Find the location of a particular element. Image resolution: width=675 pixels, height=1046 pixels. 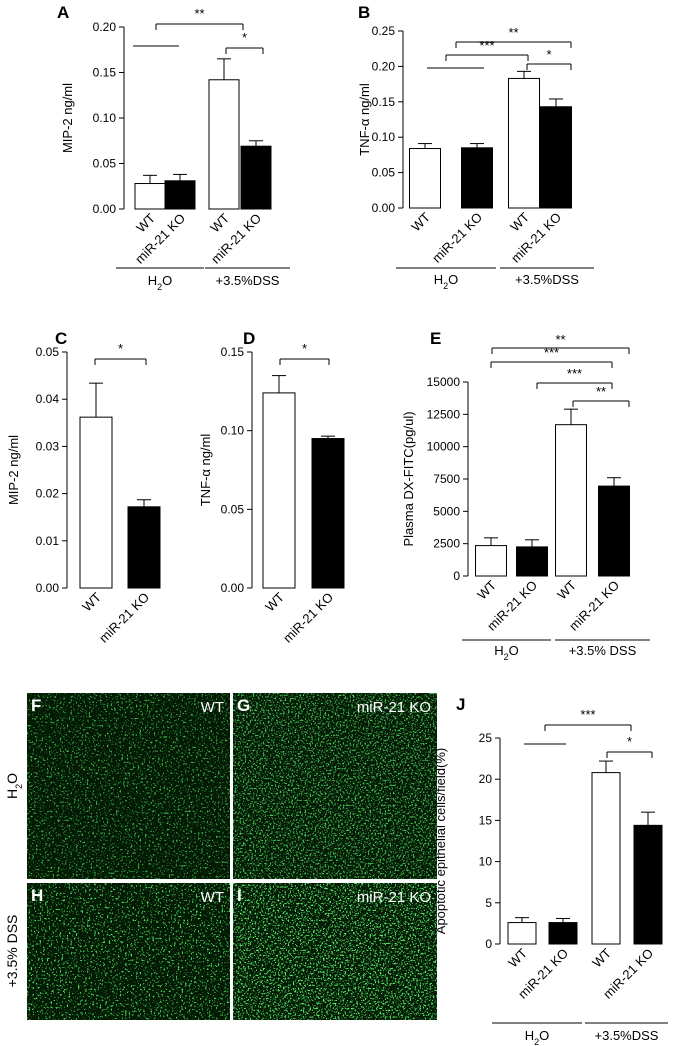

group-label: +3.5% DSS is located at coordinates (603, 650).